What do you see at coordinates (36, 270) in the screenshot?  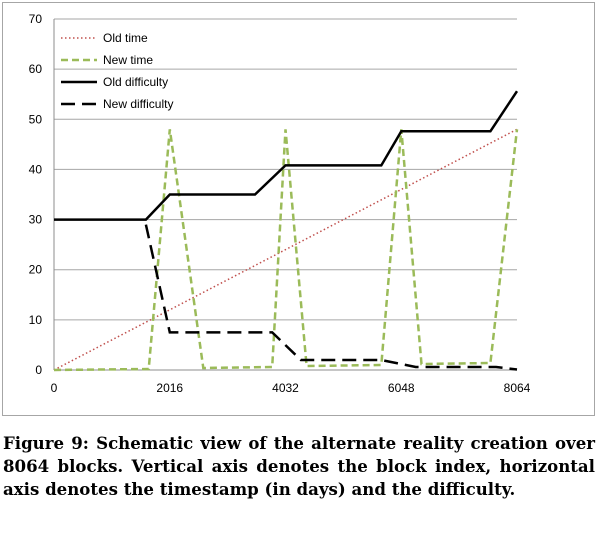 I see `y-tick-label-20: 20` at bounding box center [36, 270].